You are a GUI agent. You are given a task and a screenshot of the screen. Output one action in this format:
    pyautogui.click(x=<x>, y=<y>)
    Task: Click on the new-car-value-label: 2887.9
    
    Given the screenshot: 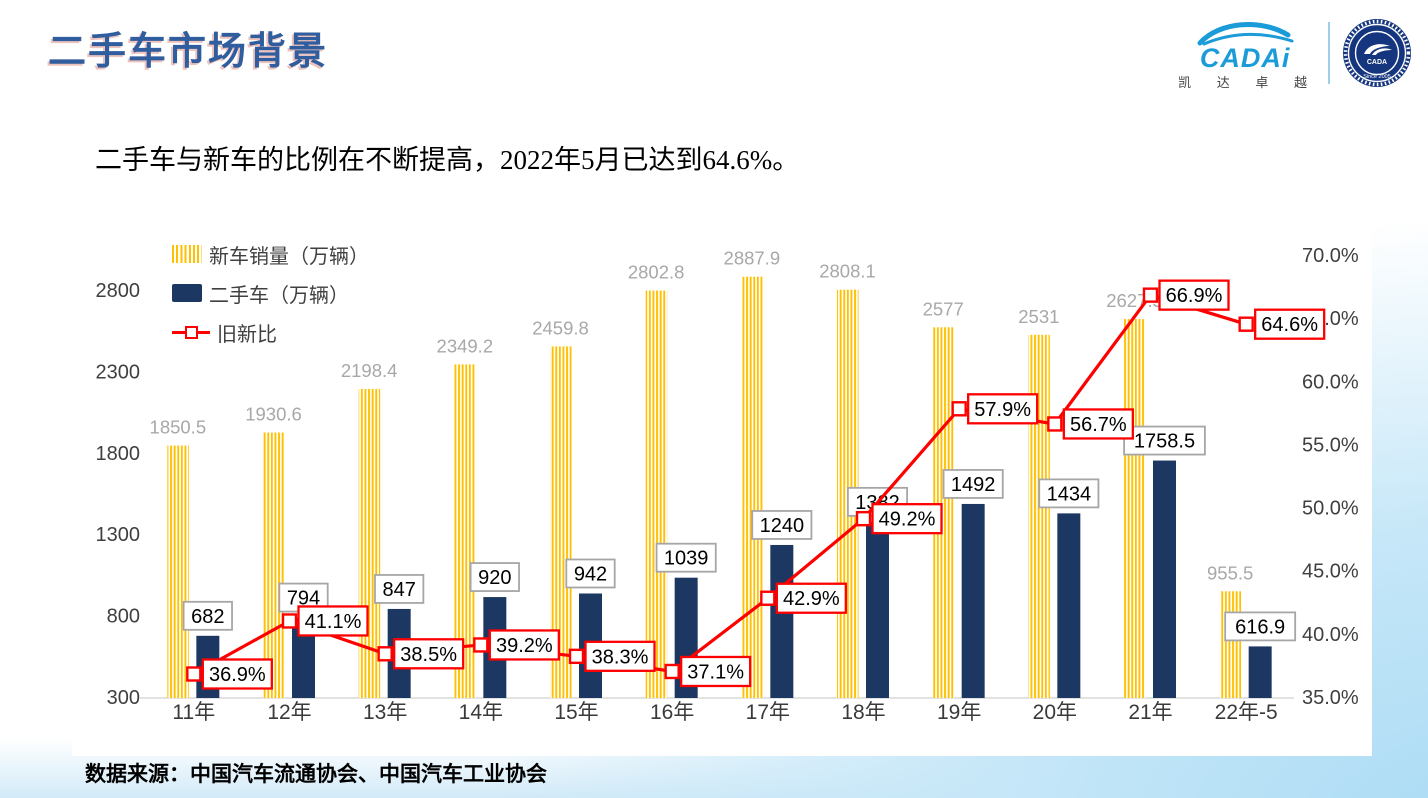 What is the action you would take?
    pyautogui.click(x=752, y=258)
    